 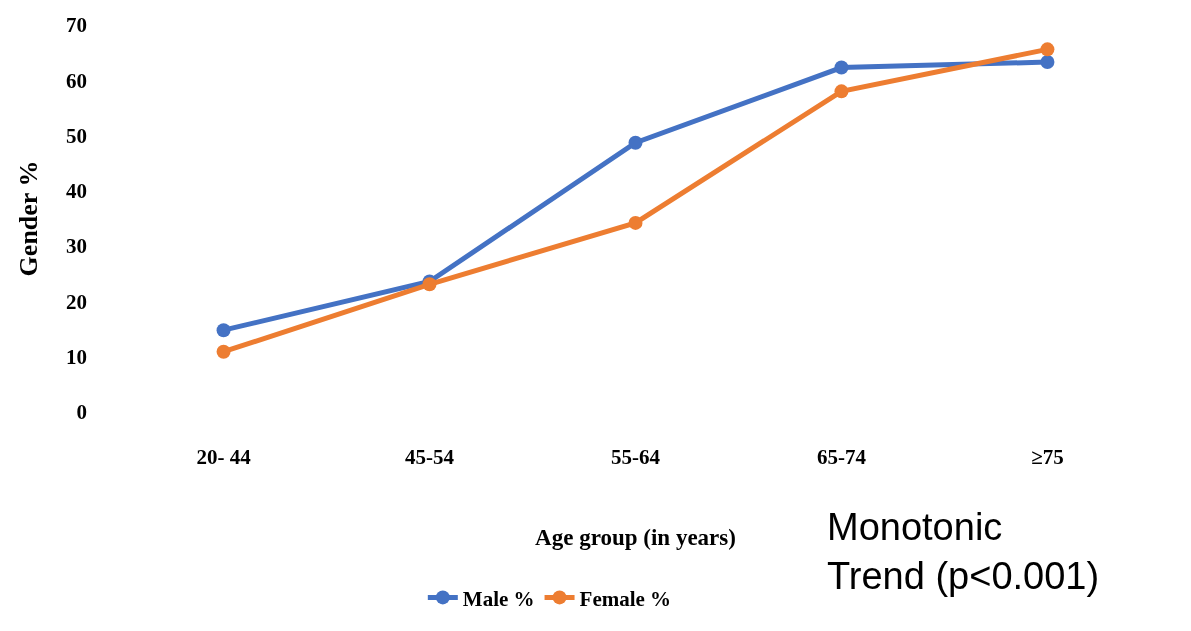 What do you see at coordinates (29, 218) in the screenshot?
I see `y-axis-title: Gender %` at bounding box center [29, 218].